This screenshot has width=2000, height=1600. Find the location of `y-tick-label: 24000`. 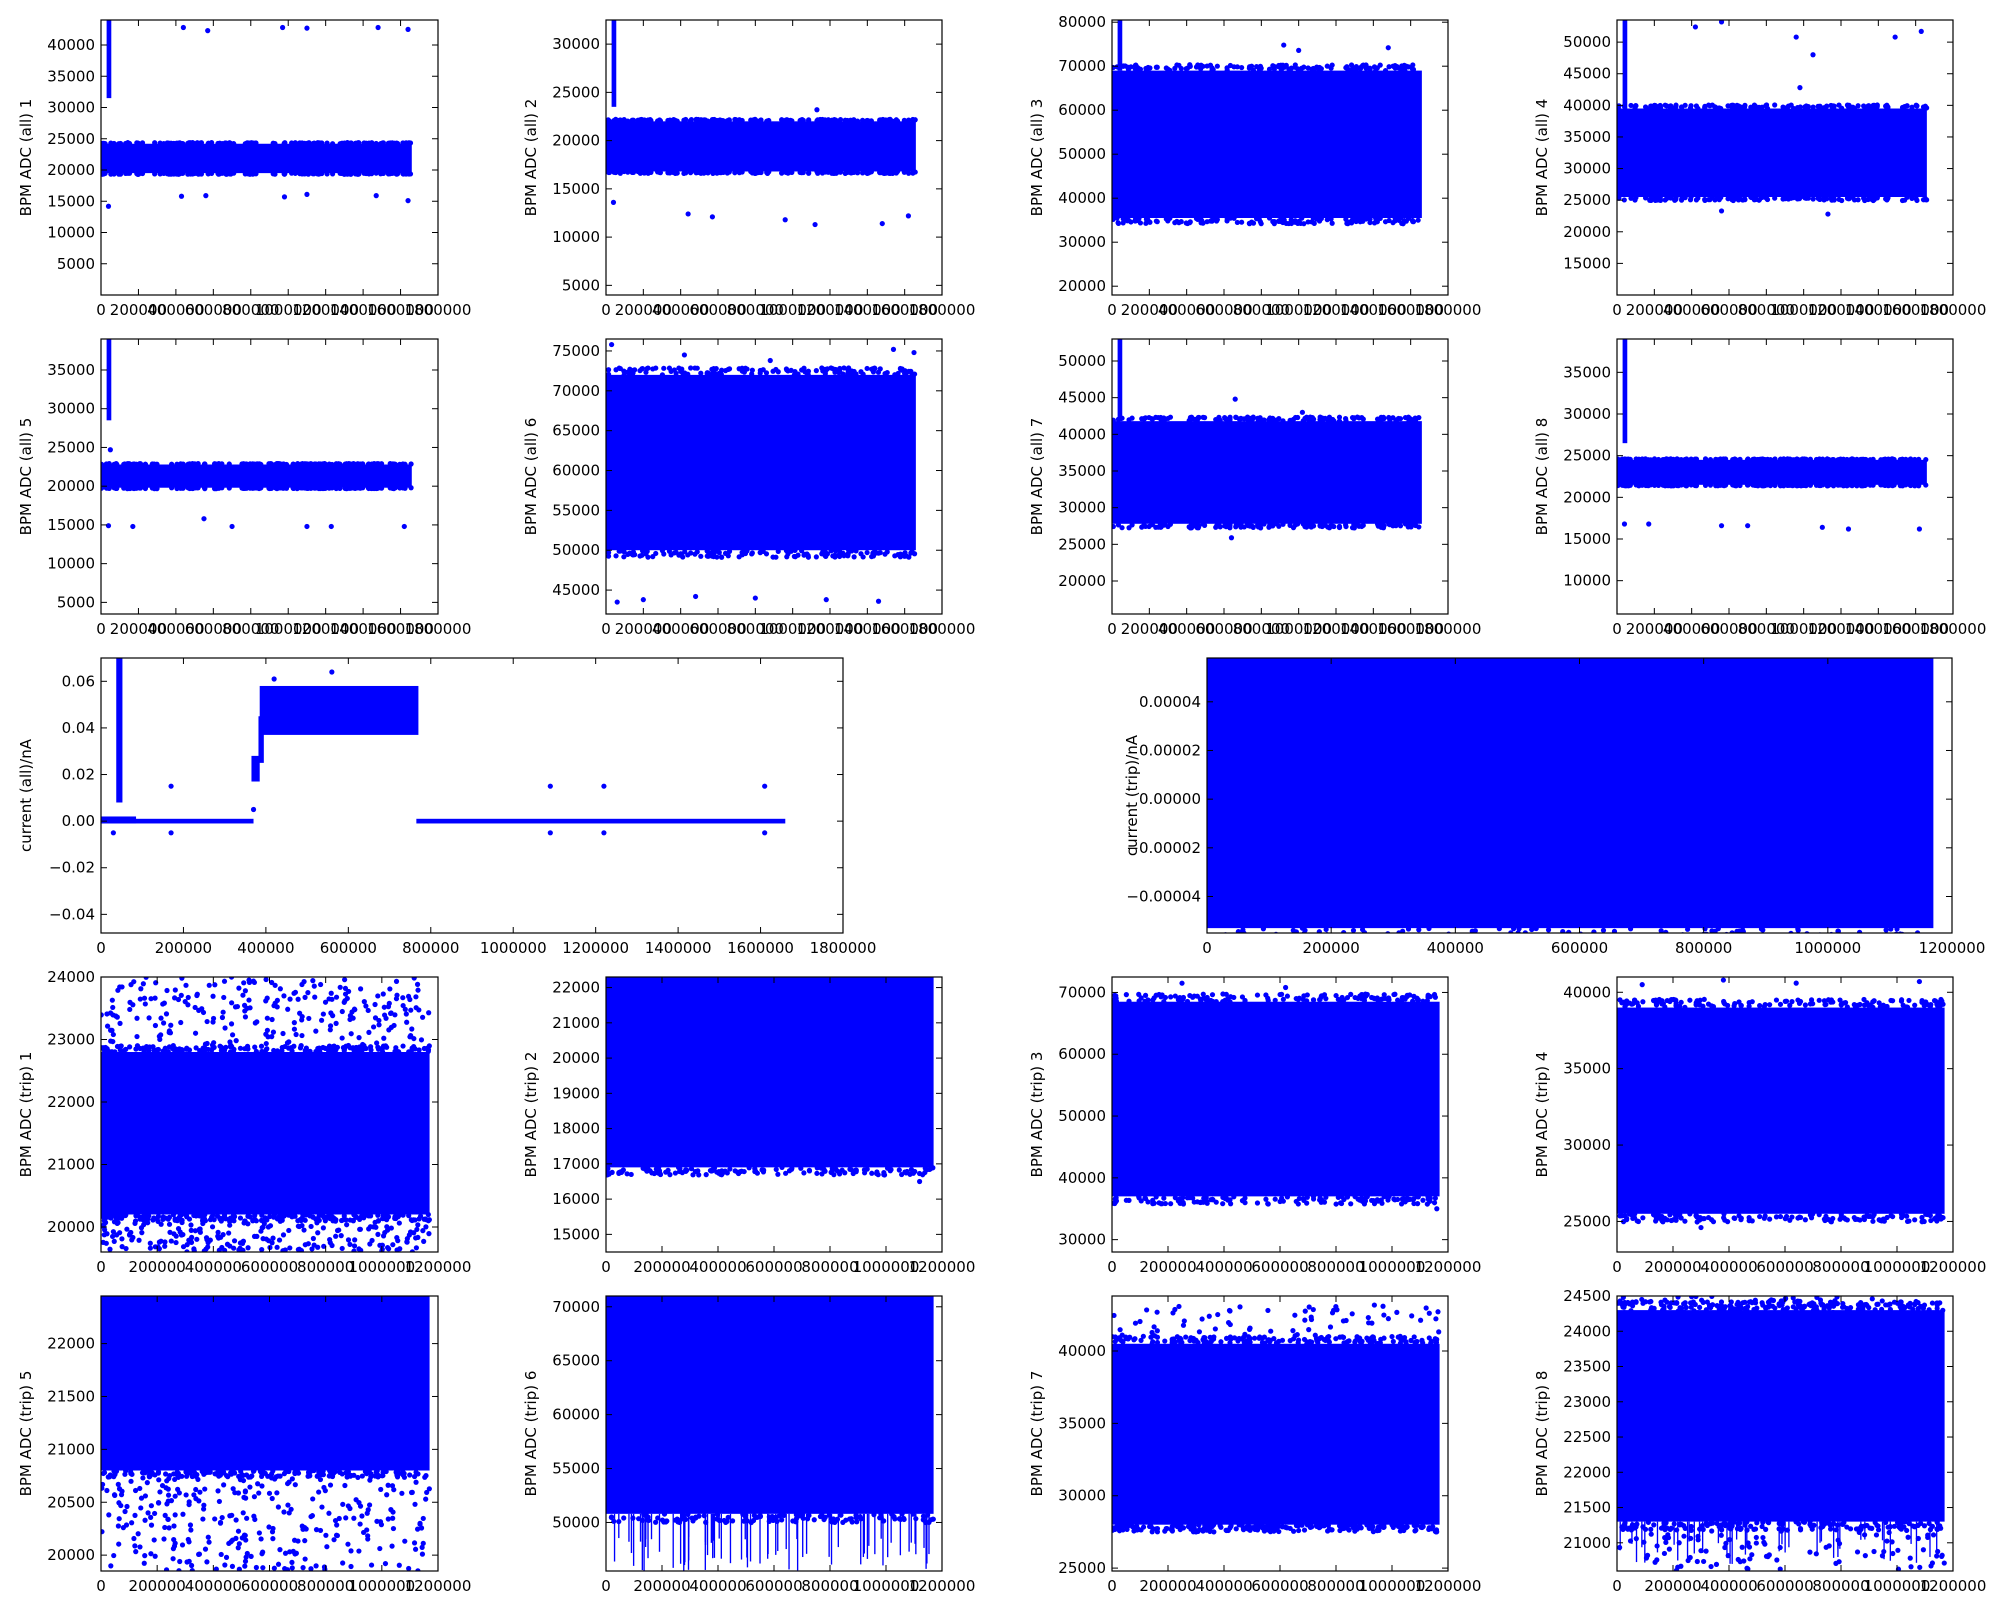

y-tick-label: 24000 is located at coordinates (71, 977).